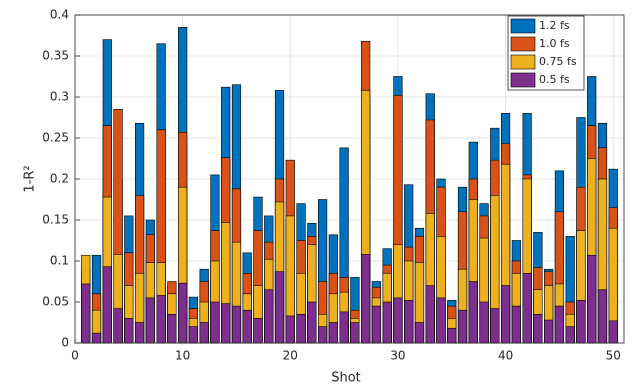 This screenshot has height=387, width=638. I want to click on y-tick-label: 0.25, so click(55, 138).